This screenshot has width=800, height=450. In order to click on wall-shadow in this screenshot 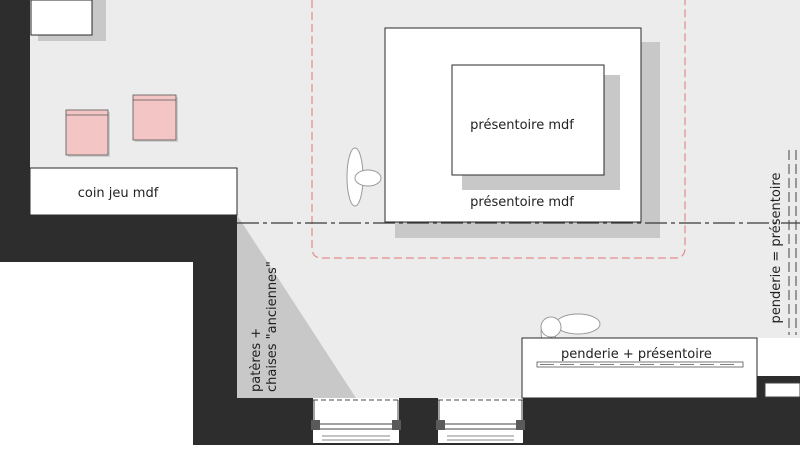, I will do `click(296, 306)`.